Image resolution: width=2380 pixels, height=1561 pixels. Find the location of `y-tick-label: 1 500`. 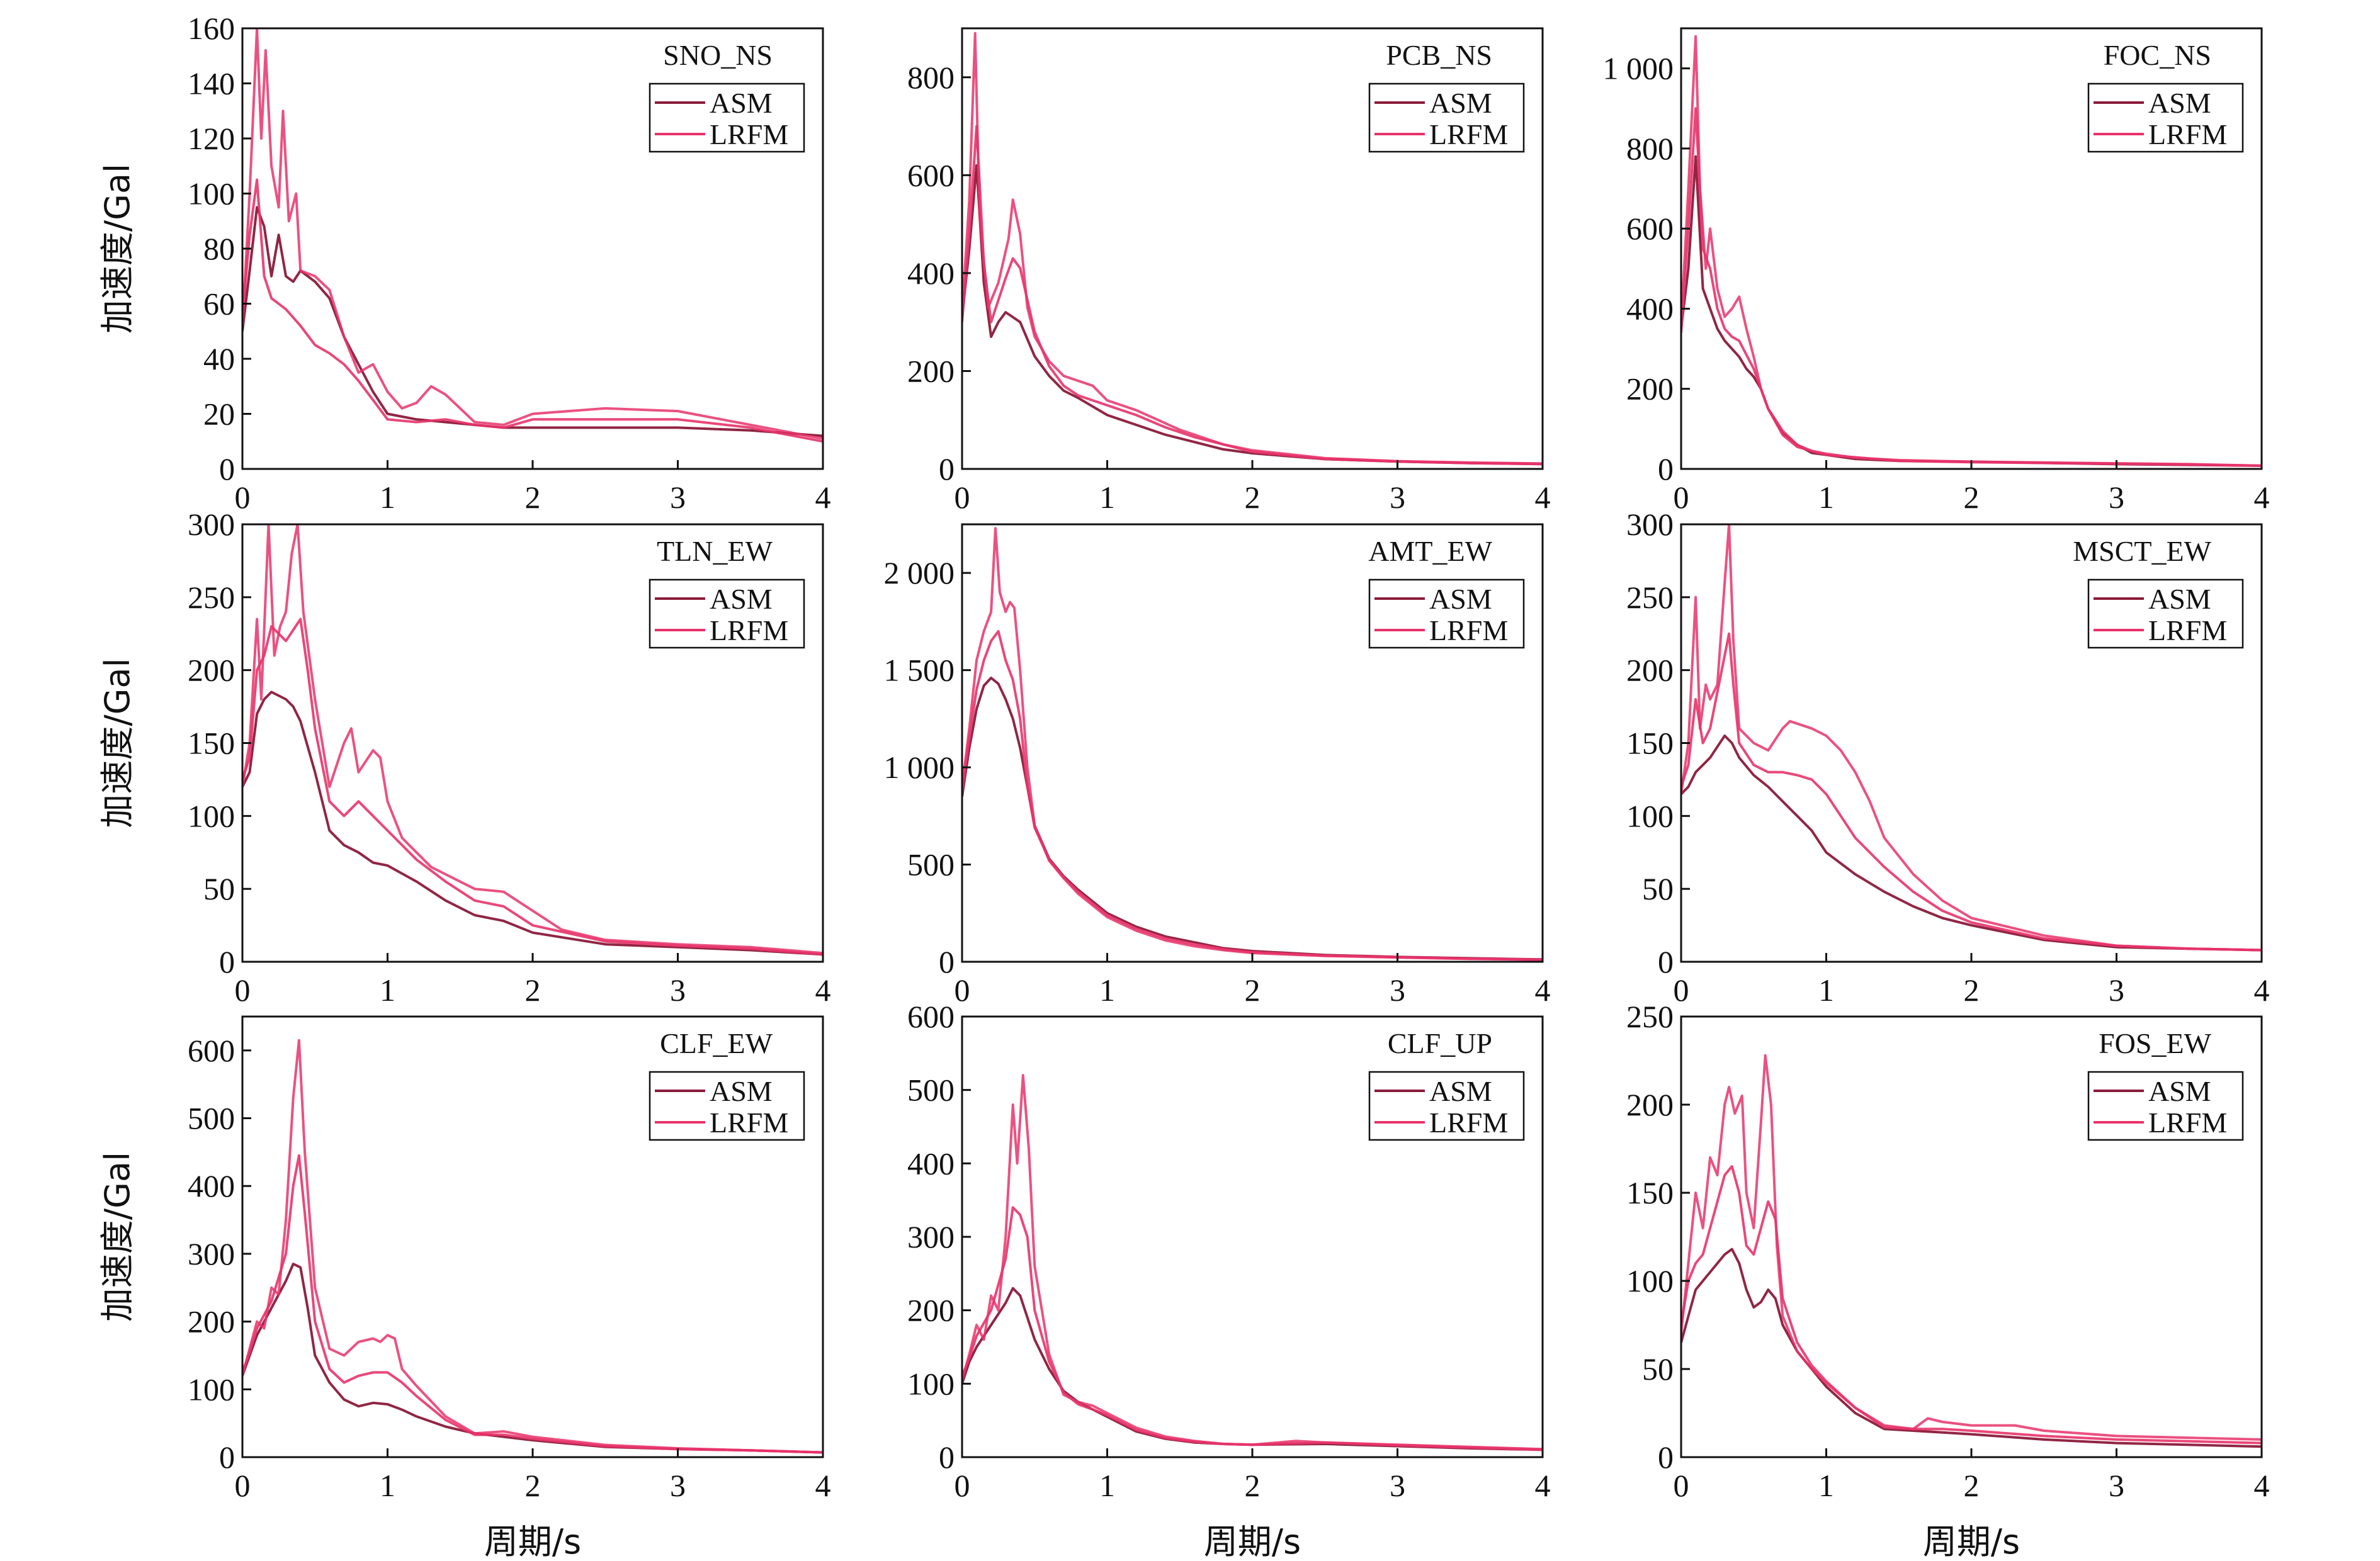

y-tick-label: 1 500 is located at coordinates (919, 670).